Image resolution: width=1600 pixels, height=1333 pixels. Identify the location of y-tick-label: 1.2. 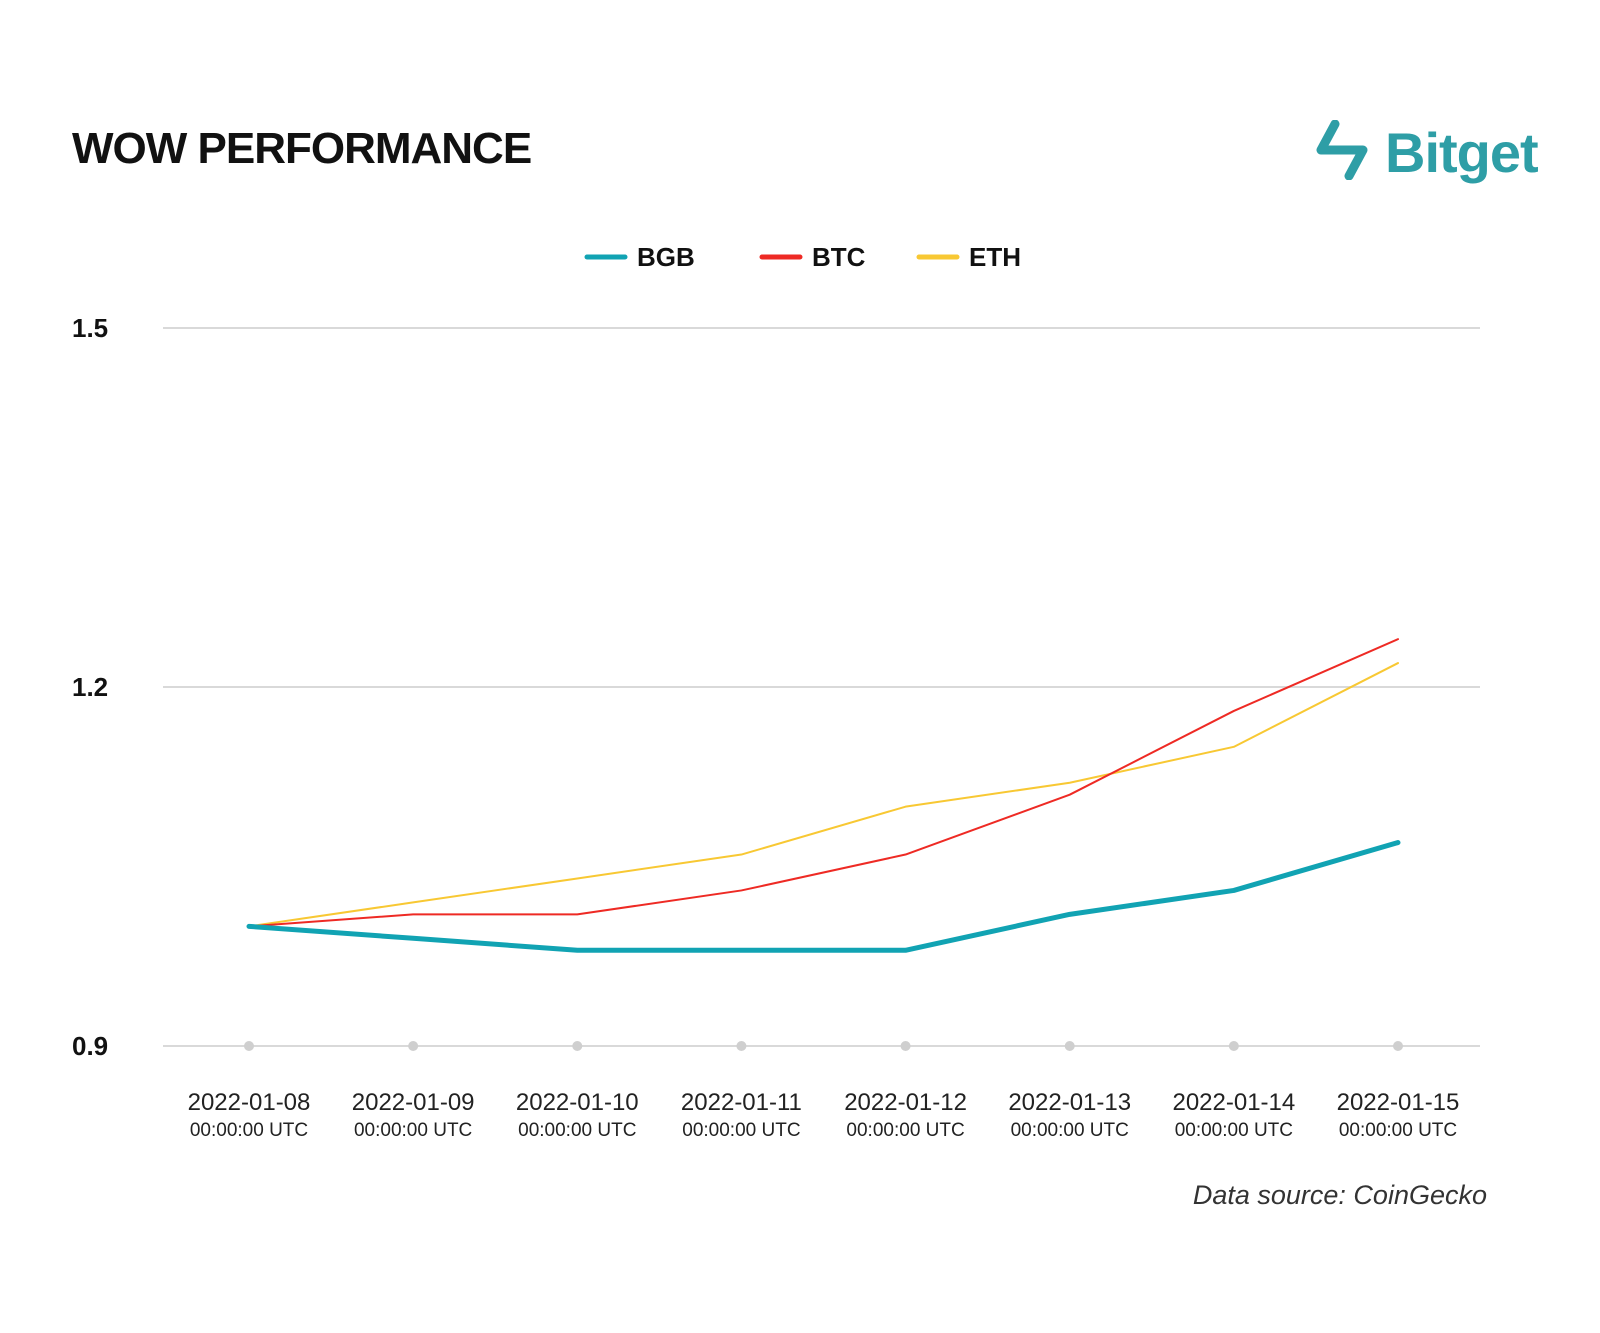
(90, 687).